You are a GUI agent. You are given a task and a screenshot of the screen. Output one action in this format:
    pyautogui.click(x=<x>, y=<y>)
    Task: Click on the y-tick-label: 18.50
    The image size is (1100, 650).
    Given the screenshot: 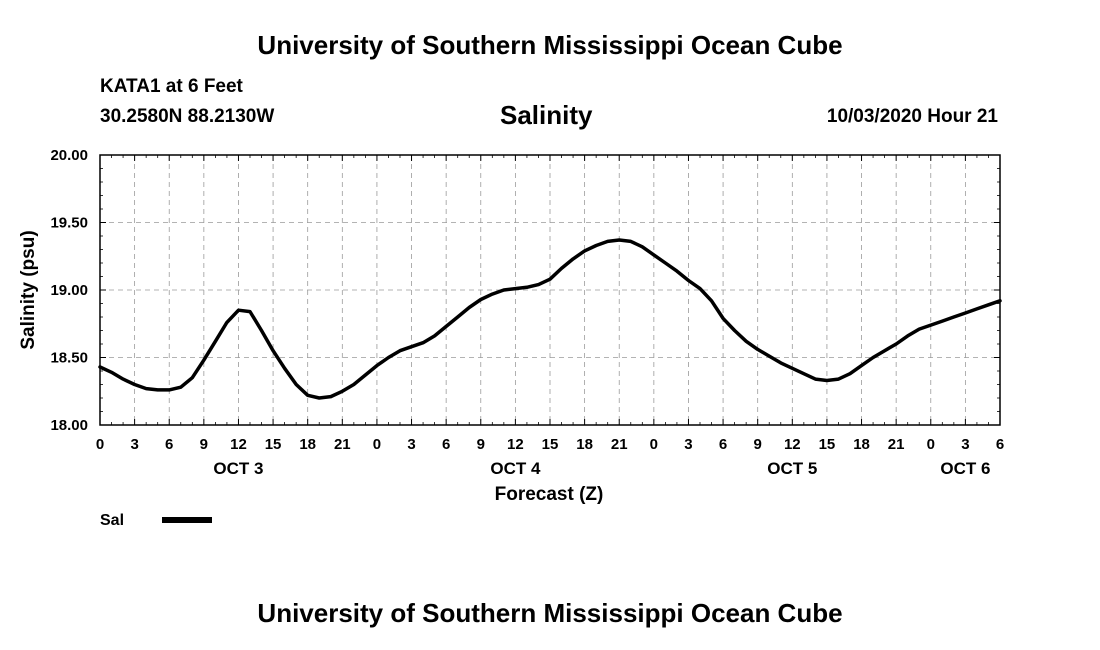 What is the action you would take?
    pyautogui.click(x=69, y=358)
    